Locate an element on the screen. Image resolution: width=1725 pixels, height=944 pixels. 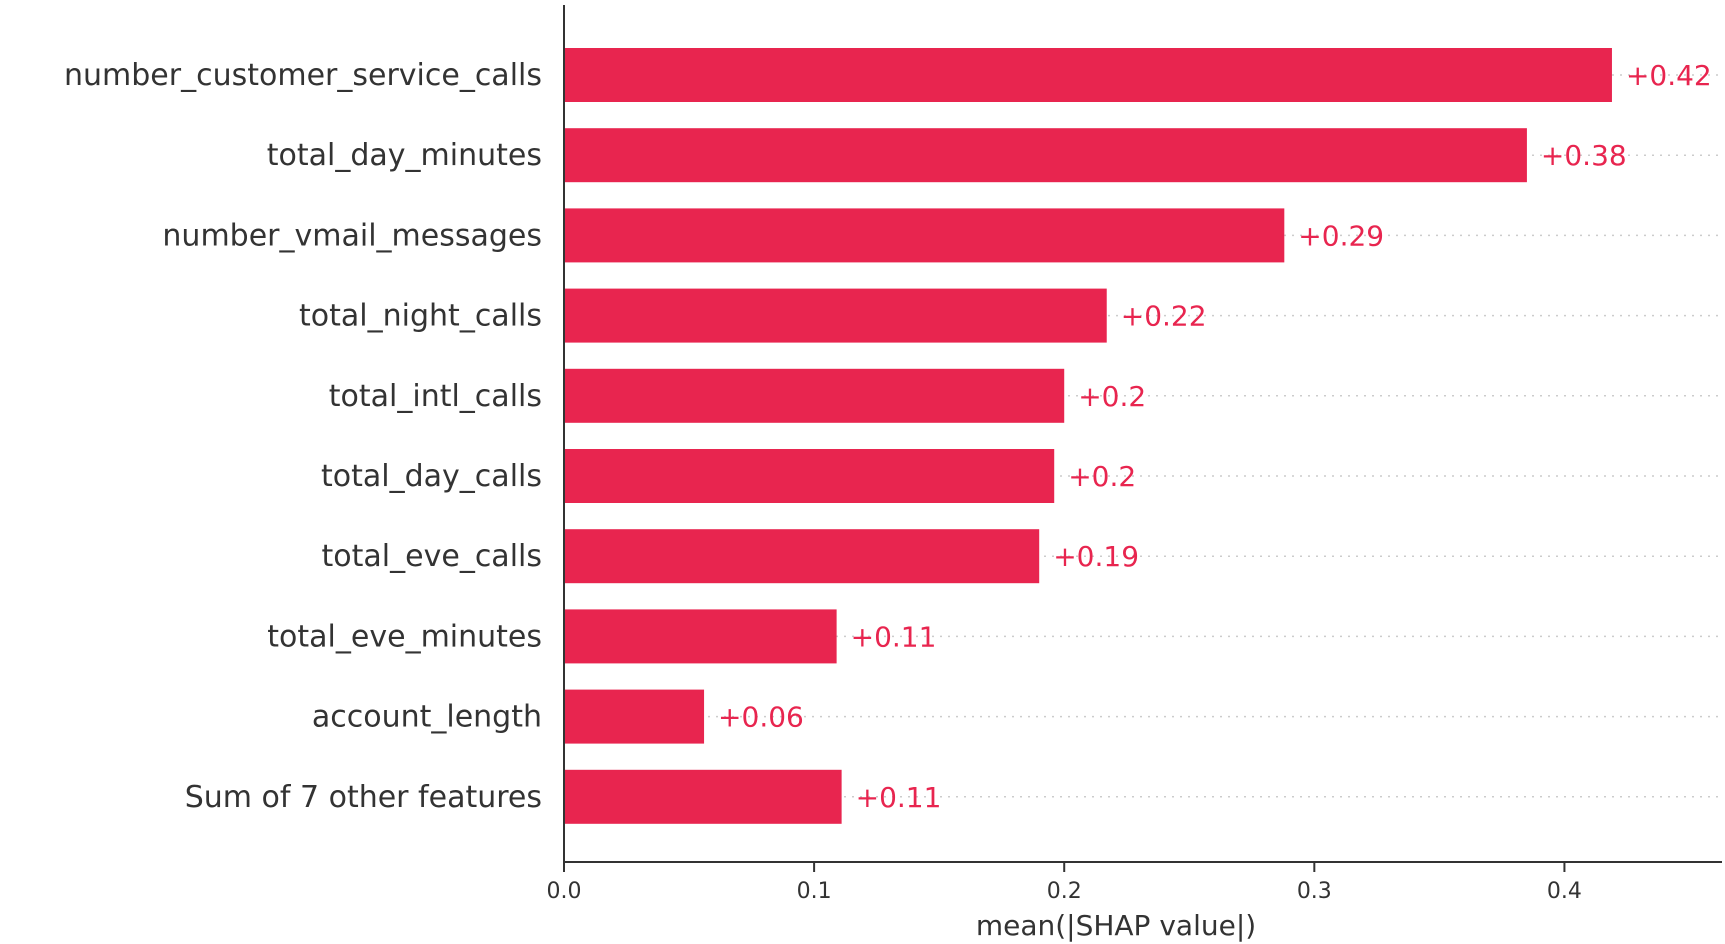
category-label: total_night_calls is located at coordinates (420, 316).